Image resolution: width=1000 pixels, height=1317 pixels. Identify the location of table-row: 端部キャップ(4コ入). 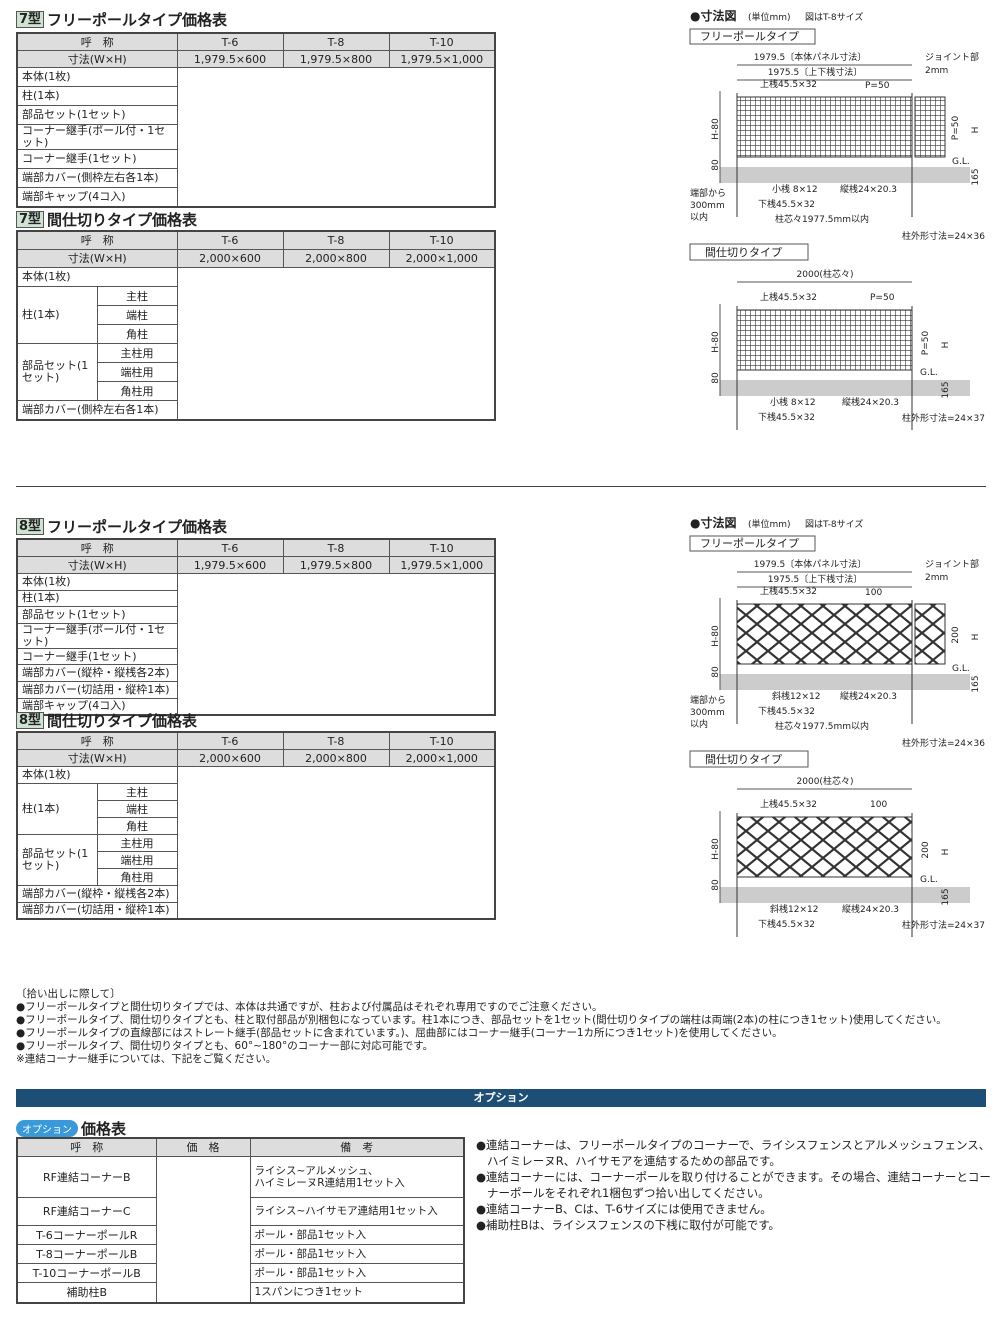
(255, 706).